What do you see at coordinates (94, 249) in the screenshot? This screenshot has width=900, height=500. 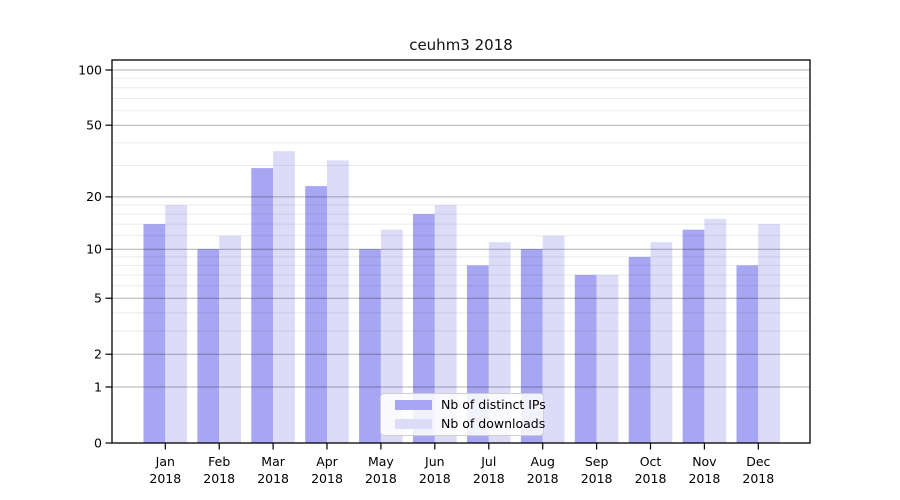 I see `y-tick-label: 10` at bounding box center [94, 249].